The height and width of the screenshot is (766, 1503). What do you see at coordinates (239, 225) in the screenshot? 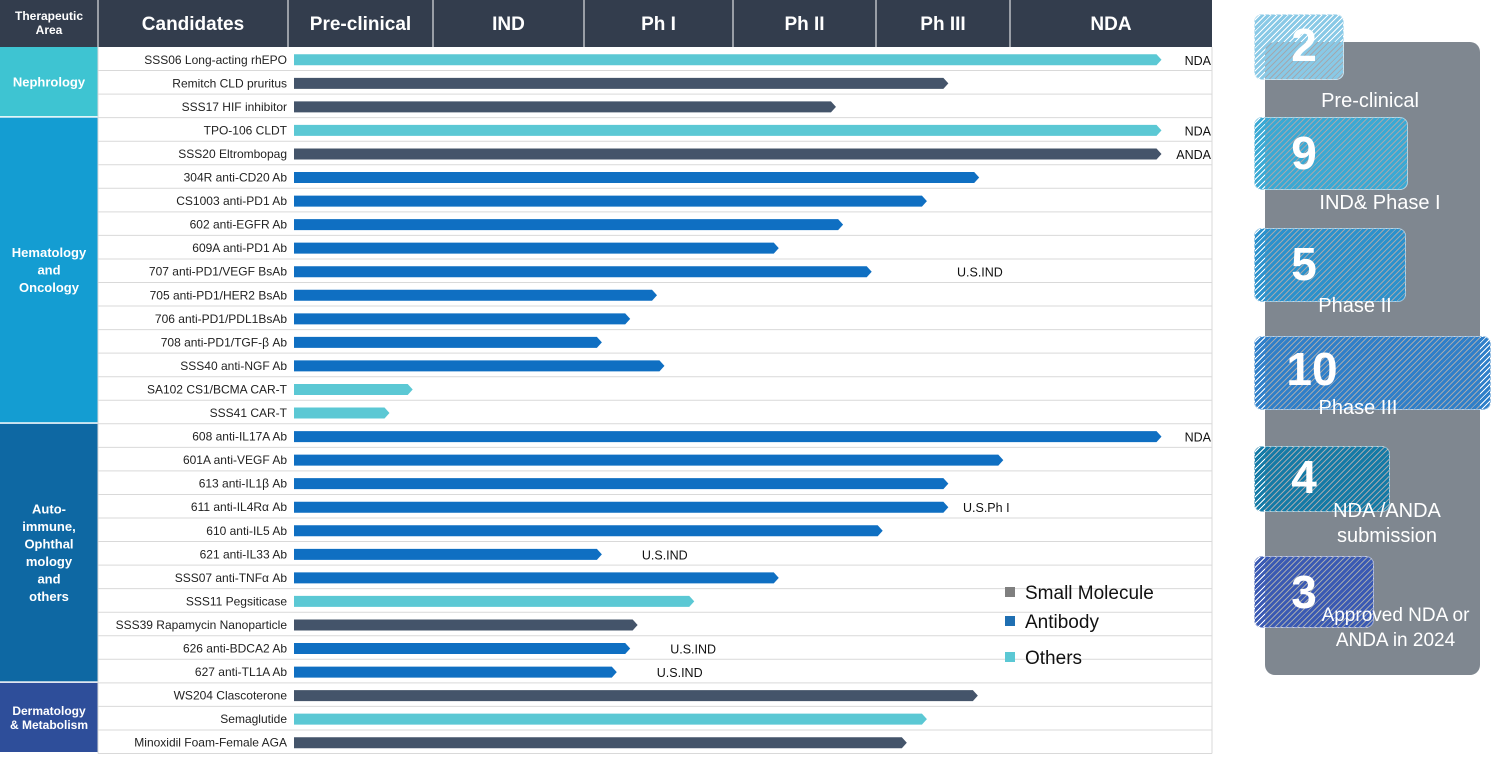
I see `candidate-label: 602 anti-EGFR Ab` at bounding box center [239, 225].